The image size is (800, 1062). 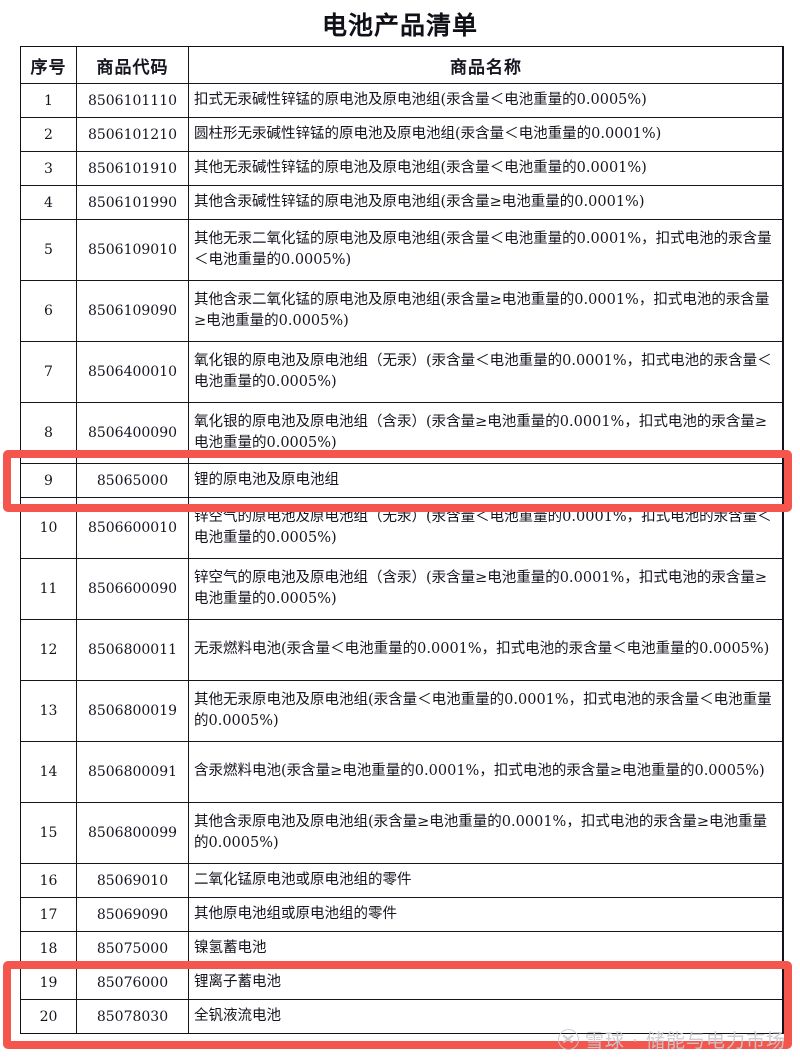 What do you see at coordinates (132, 948) in the screenshot?
I see `cell-product-code: 85075000` at bounding box center [132, 948].